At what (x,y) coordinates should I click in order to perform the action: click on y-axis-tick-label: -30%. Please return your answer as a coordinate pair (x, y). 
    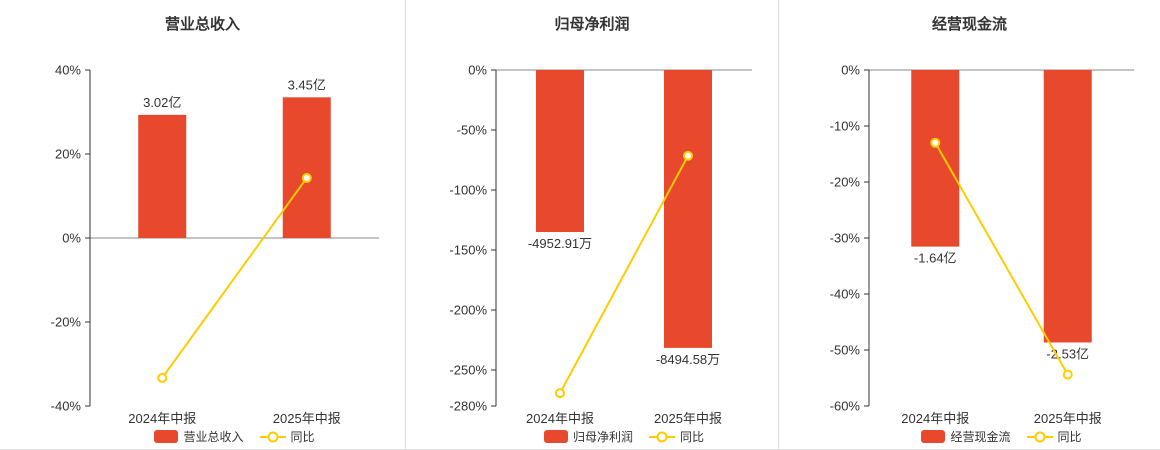
    Looking at the image, I should click on (845, 238).